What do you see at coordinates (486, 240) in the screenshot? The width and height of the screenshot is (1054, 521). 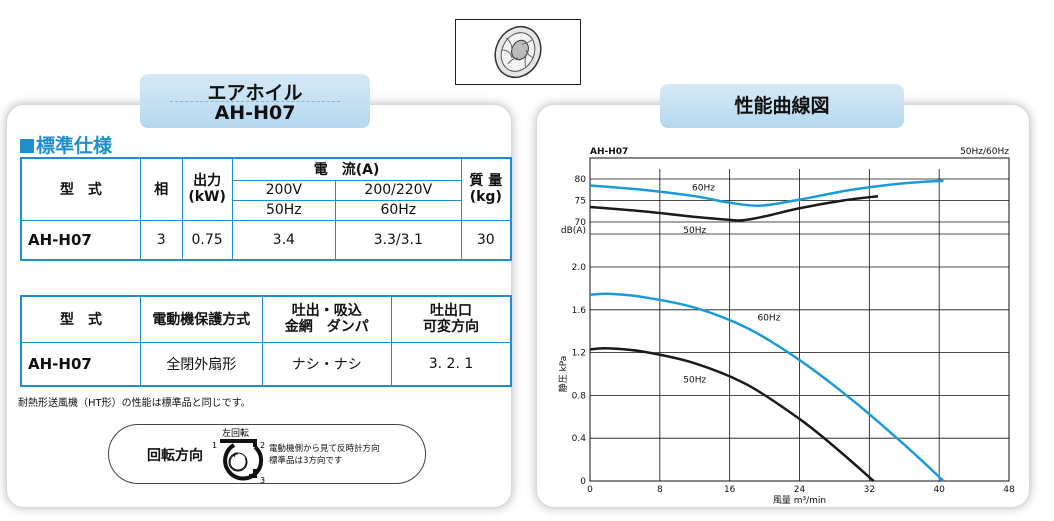 I see `row-mass: 30` at bounding box center [486, 240].